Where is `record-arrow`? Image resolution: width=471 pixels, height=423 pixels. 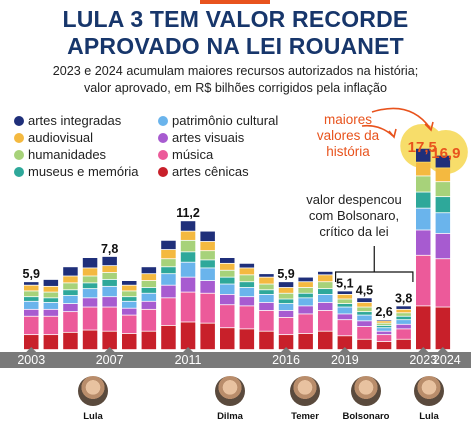
record-arrow is located at coordinates (377, 130).